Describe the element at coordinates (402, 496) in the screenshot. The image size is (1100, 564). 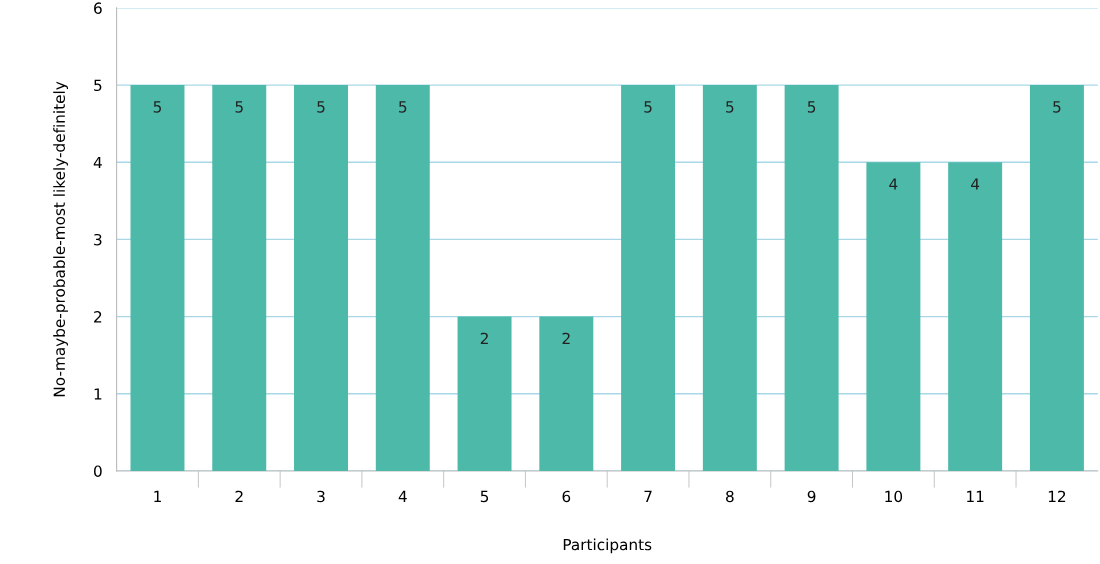
I see `x-tick-label: 4` at that location.